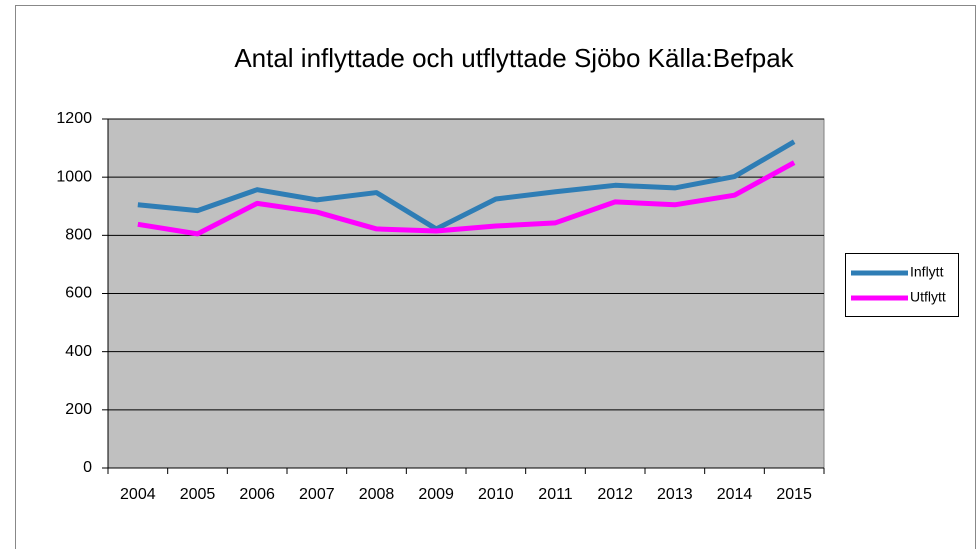  I want to click on x-tick-label: 2014, so click(735, 494).